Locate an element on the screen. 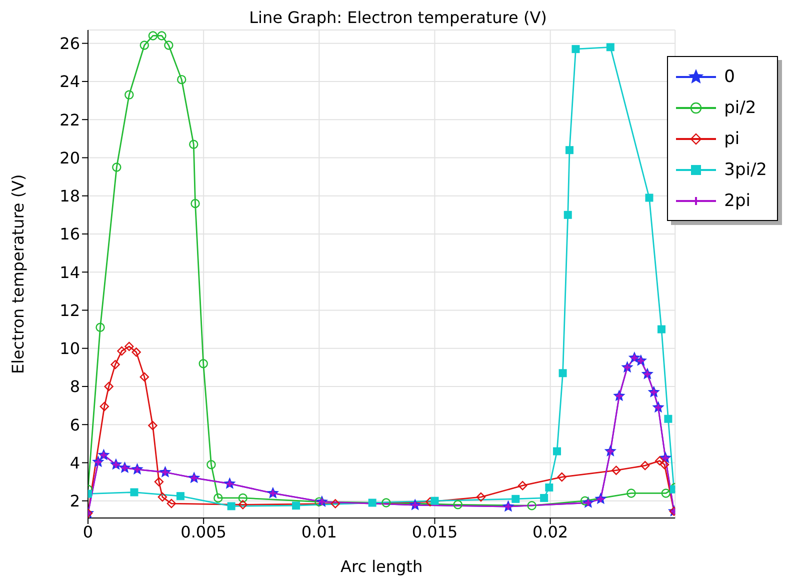 Image resolution: width=788 pixels, height=581 pixels. x-axis-title: Arc length is located at coordinates (381, 566).